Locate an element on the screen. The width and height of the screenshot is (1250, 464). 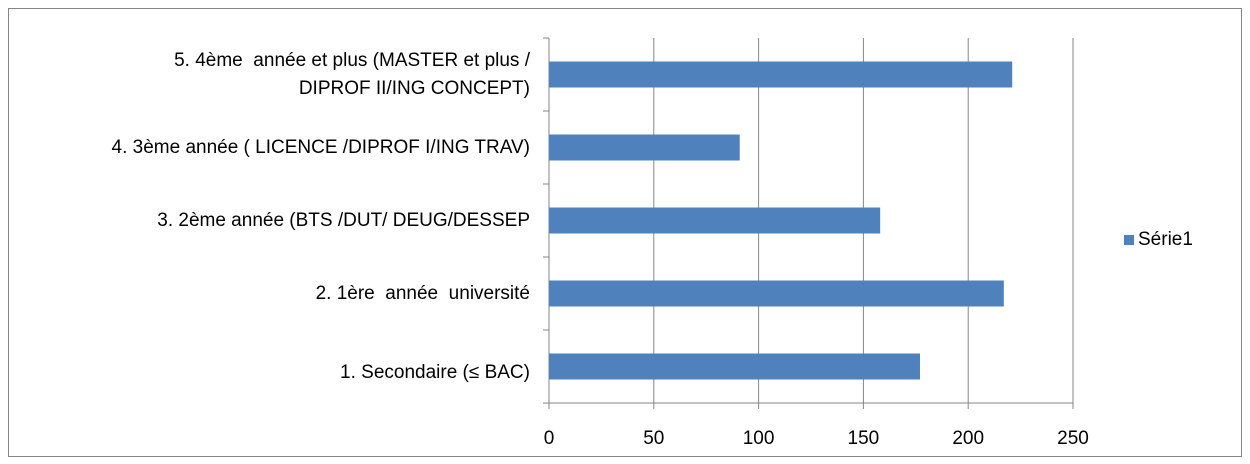
y-tick-label: 3. 2ème année (BTS /DUT/ DEUG/DESSEP is located at coordinates (343, 220).